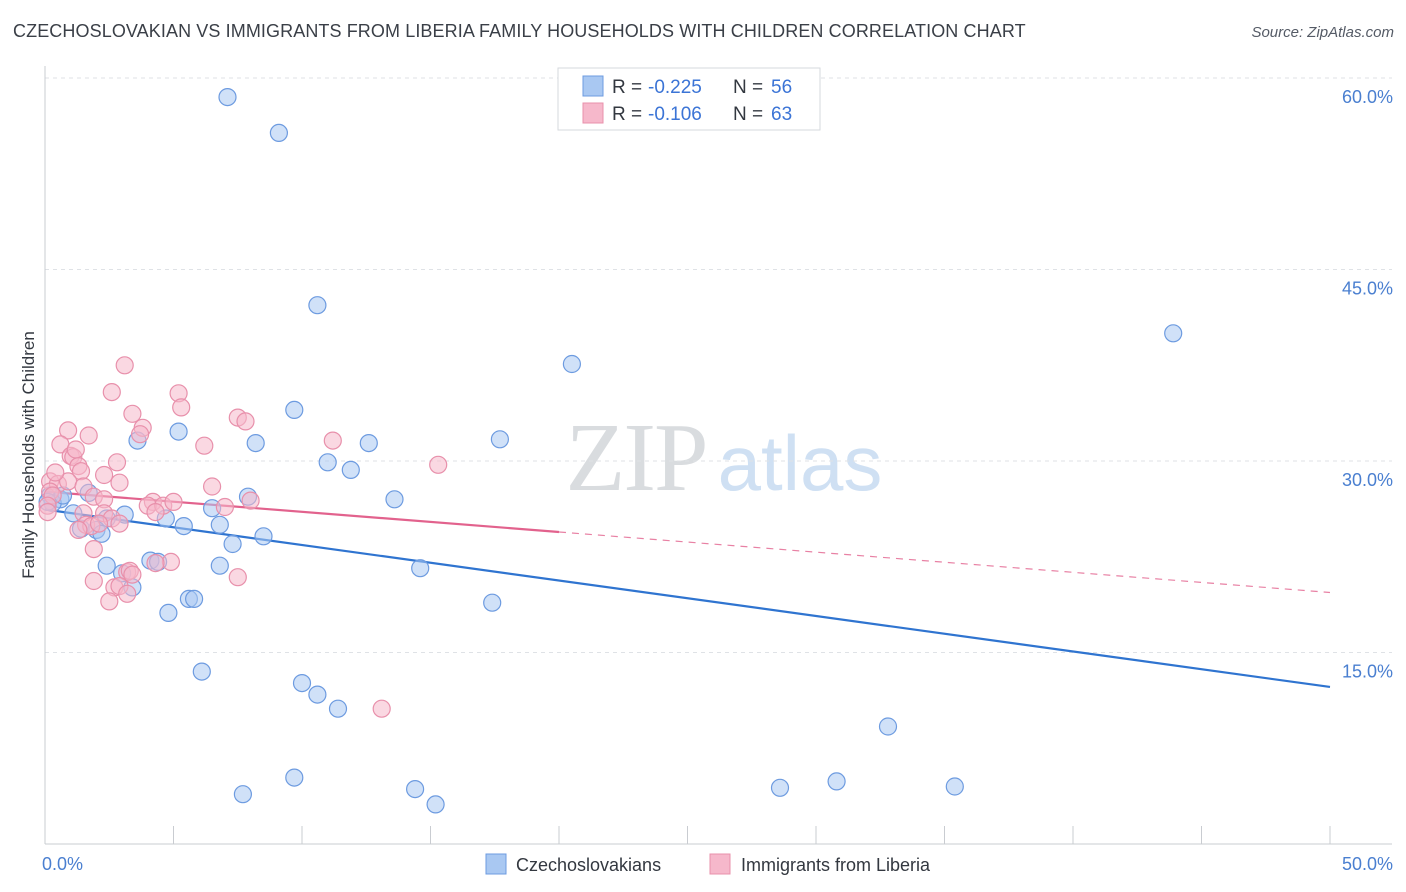 The image size is (1406, 892). Describe the element at coordinates (1367, 384) in the screenshot. I see `y-tick-labels: 15.0% 30.0% 45.0% 60.0%` at that location.